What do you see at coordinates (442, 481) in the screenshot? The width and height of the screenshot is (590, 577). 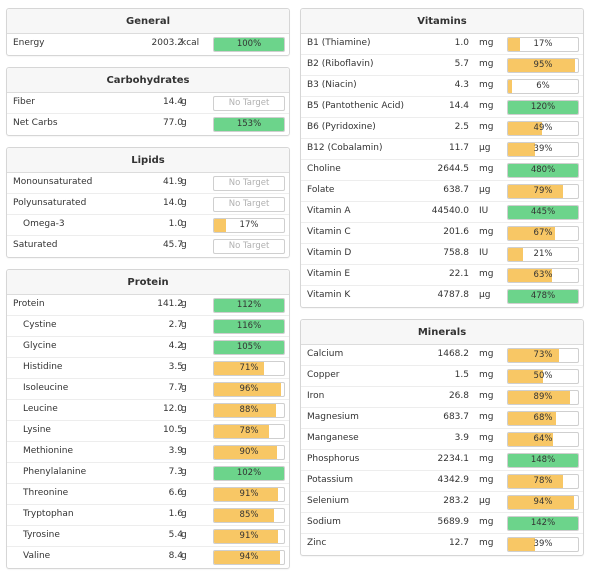 I see `nutrient-row-potassium: Potassium 4342.9 mg 78%` at bounding box center [442, 481].